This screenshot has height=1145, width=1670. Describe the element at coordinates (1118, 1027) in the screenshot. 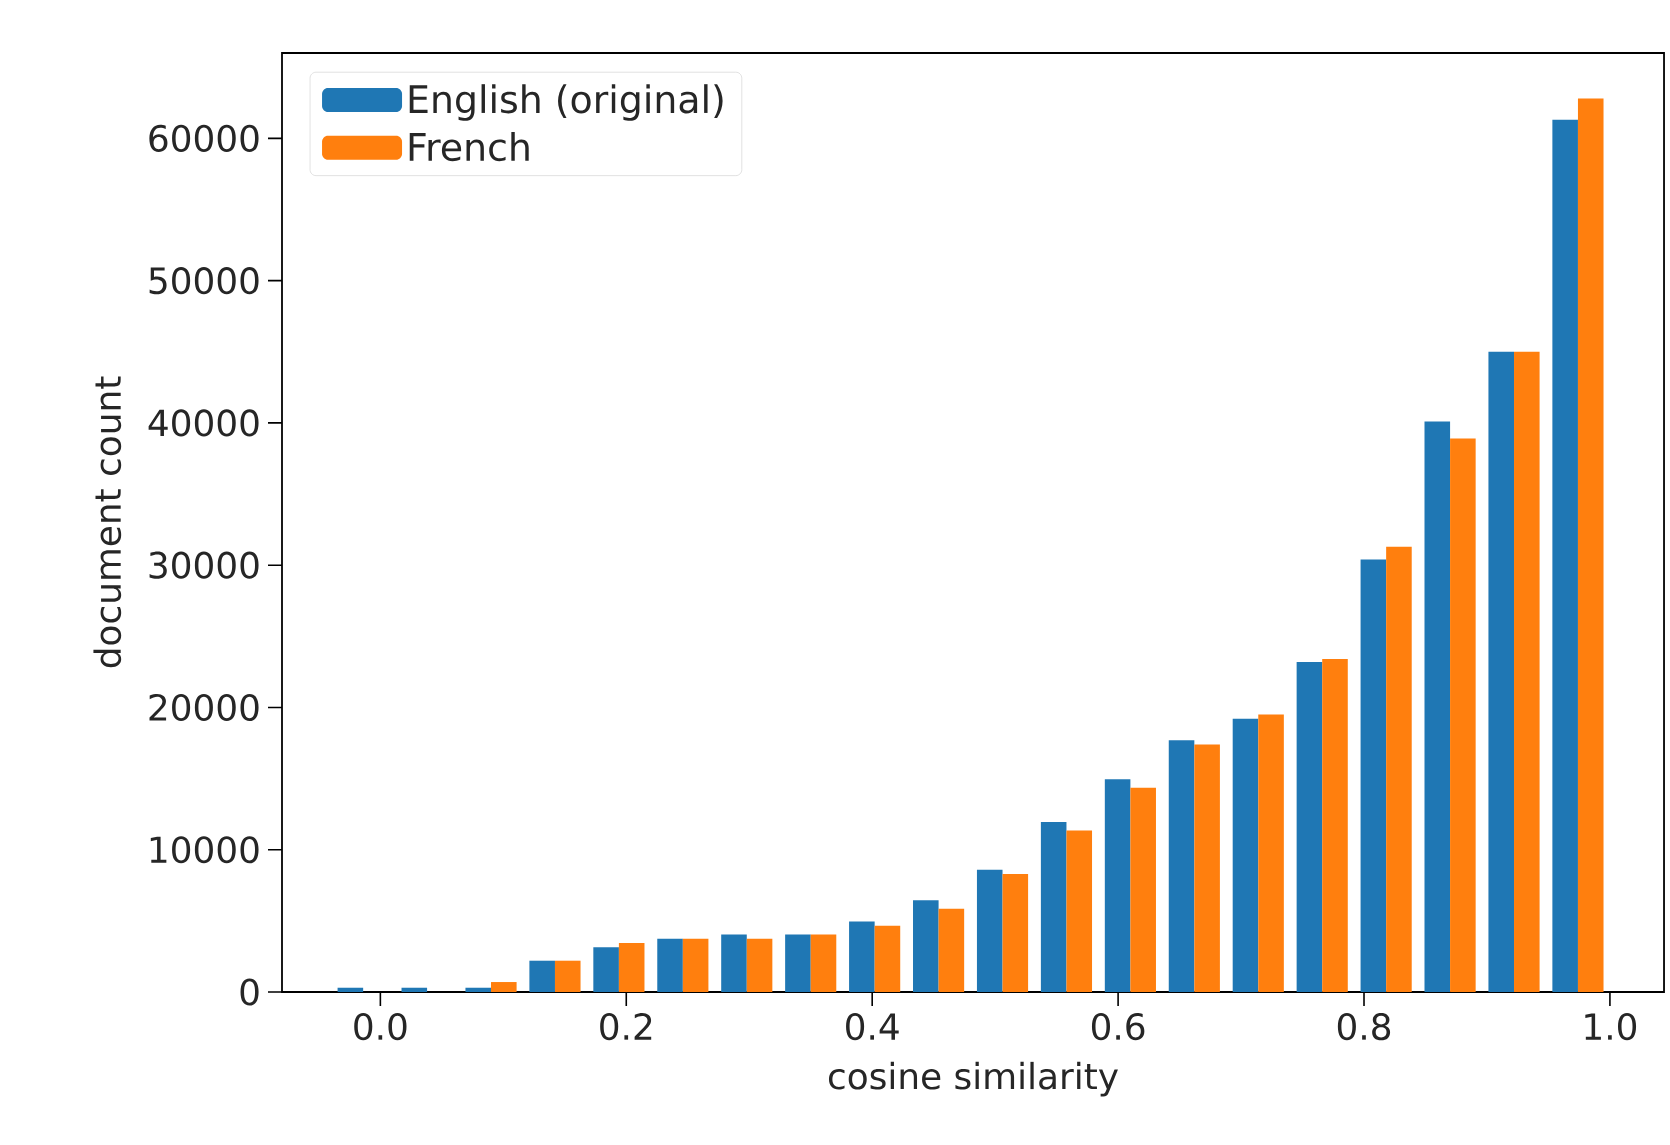

I see `x-tick-label: 0.6` at that location.